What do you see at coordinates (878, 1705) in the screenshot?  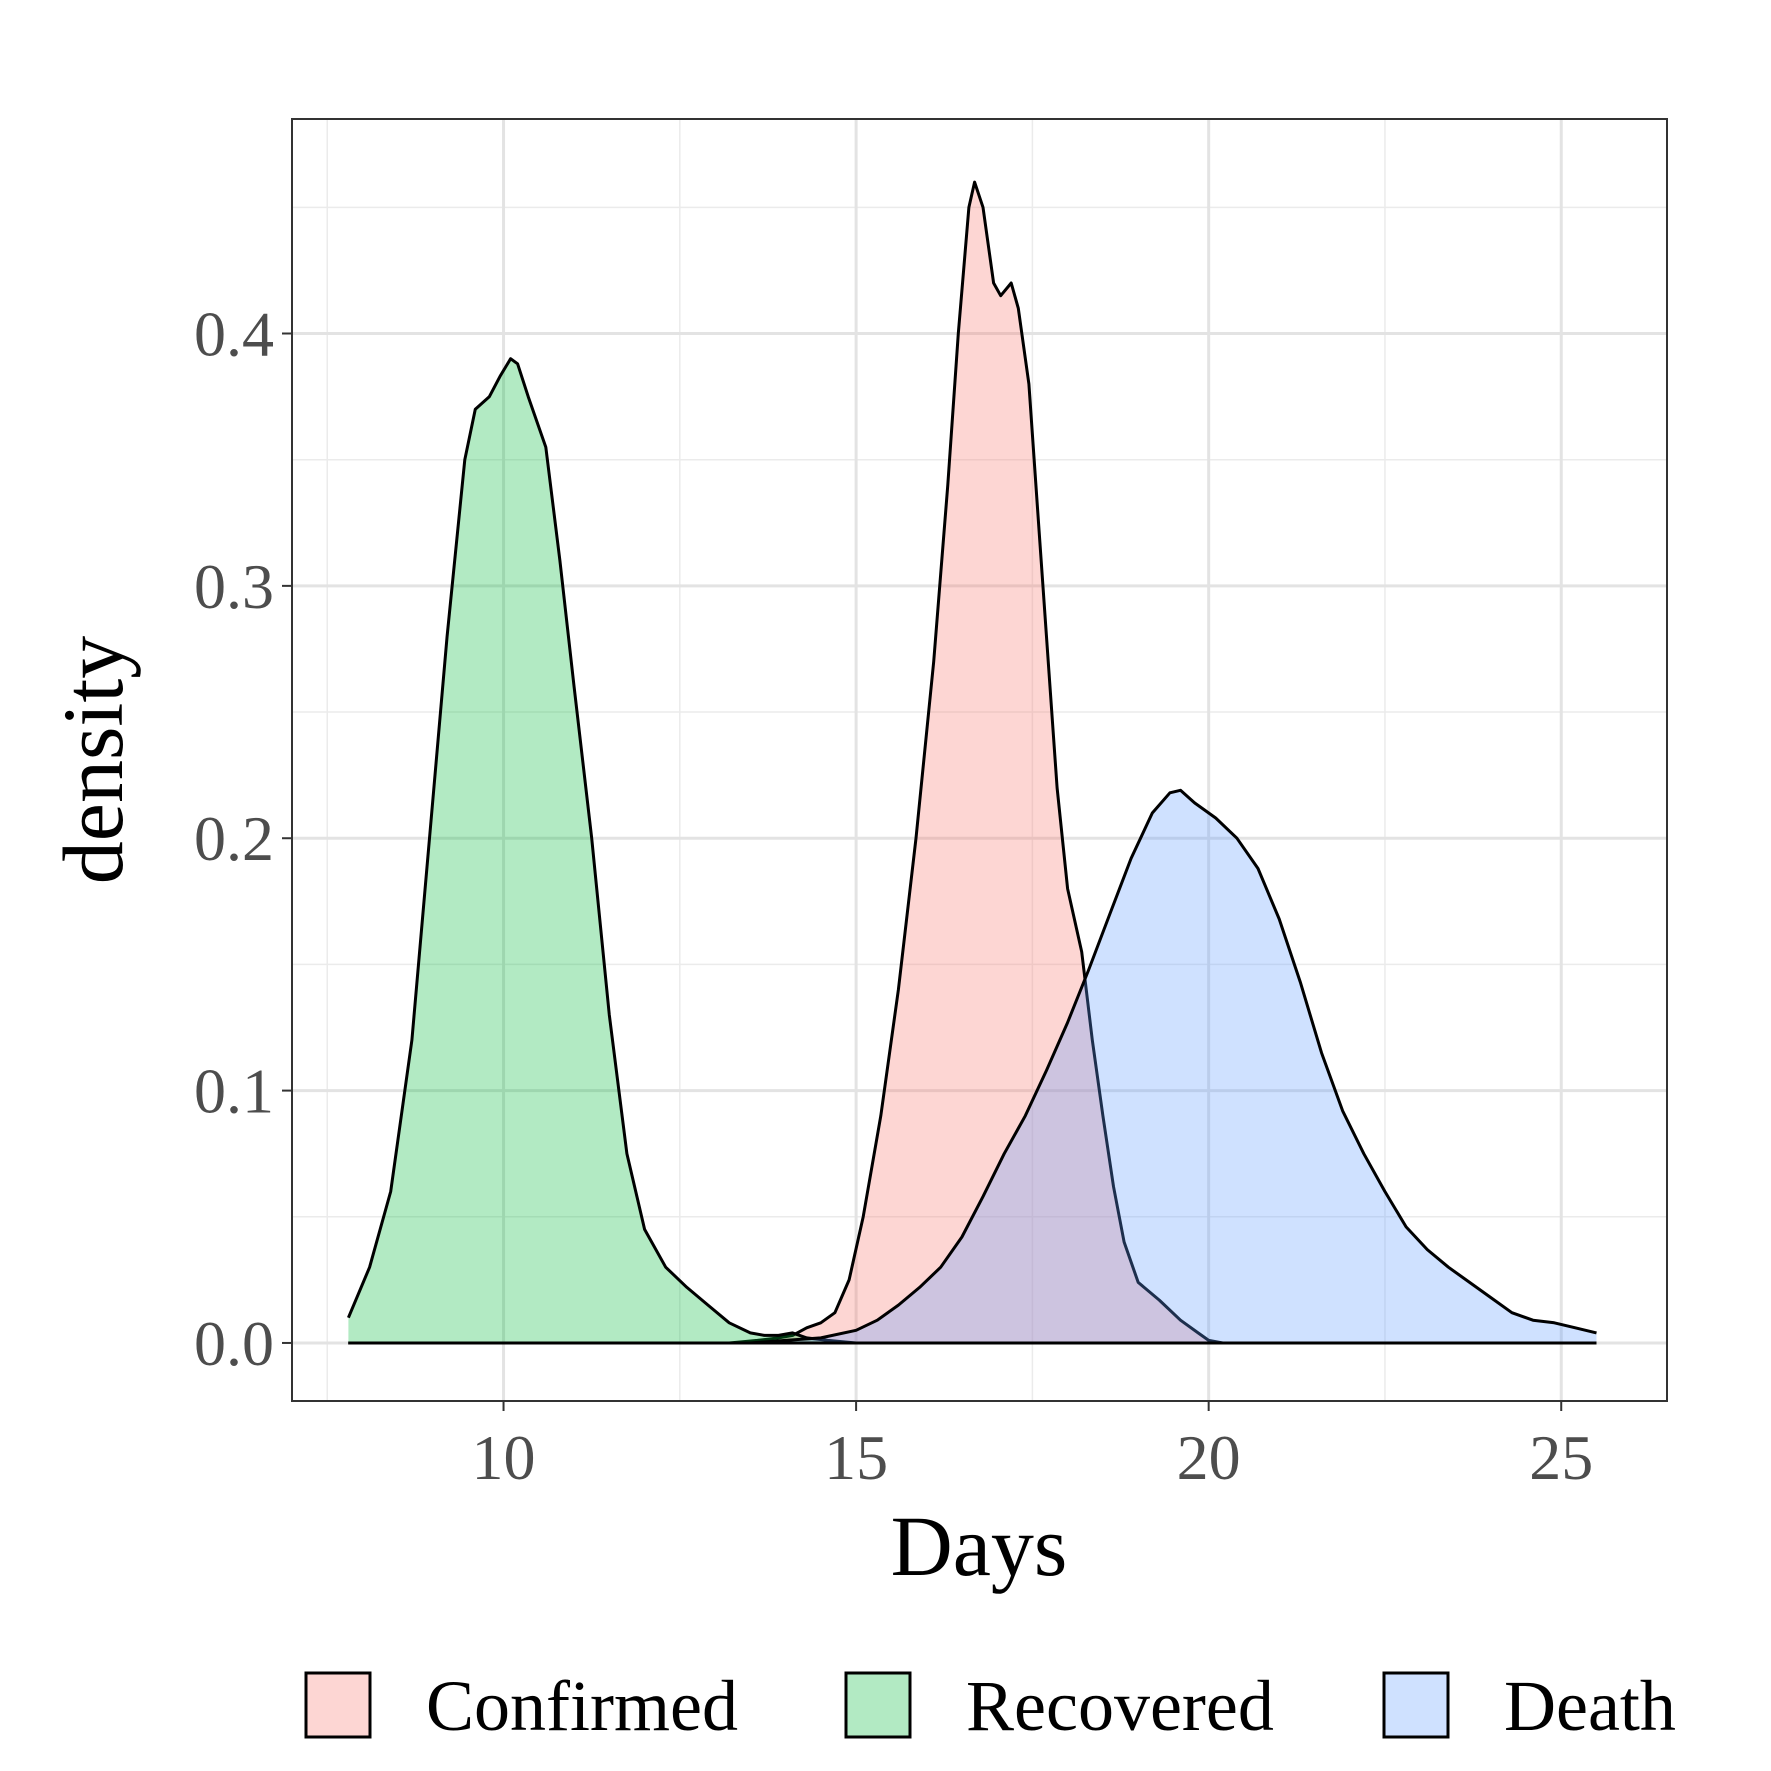 I see `legend-key-recovered` at bounding box center [878, 1705].